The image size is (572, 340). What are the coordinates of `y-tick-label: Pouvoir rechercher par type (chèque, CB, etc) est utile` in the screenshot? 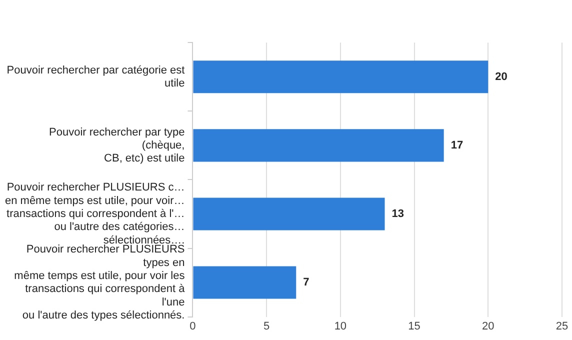 It's located at (117, 145).